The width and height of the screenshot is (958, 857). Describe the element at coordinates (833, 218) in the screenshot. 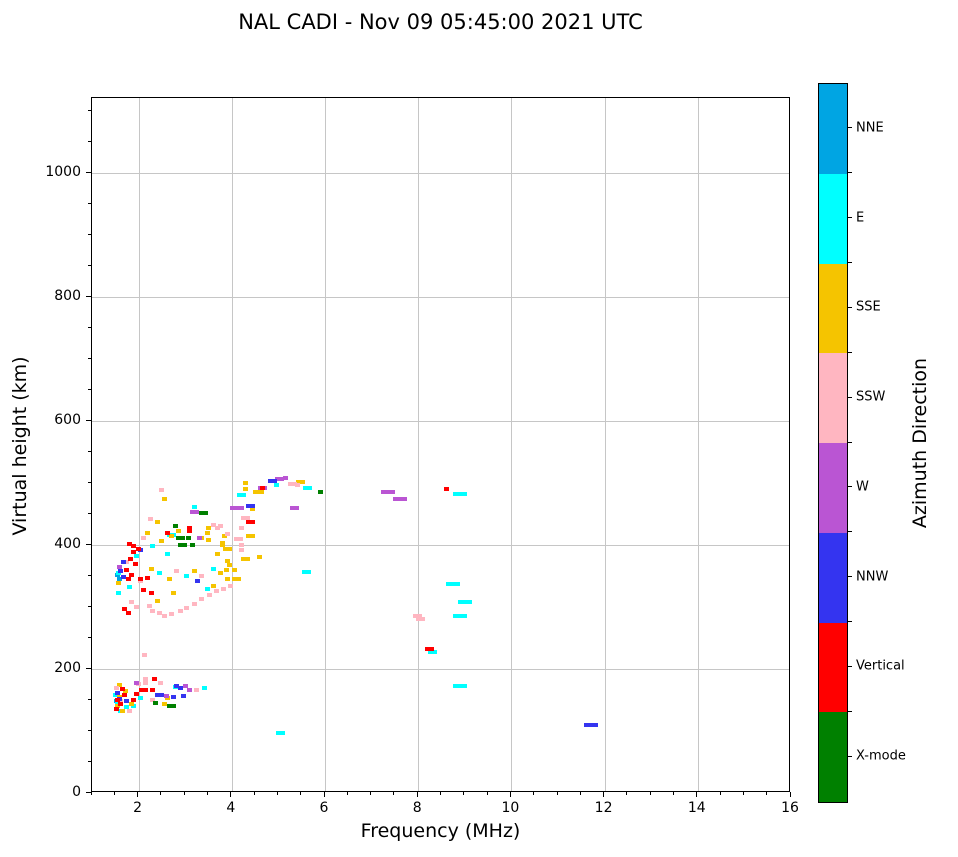

I see `colorbar-segment-e` at that location.